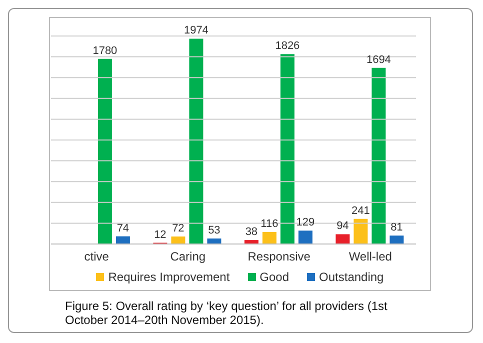 The height and width of the screenshot is (343, 483). I want to click on data-label: 53, so click(214, 230).